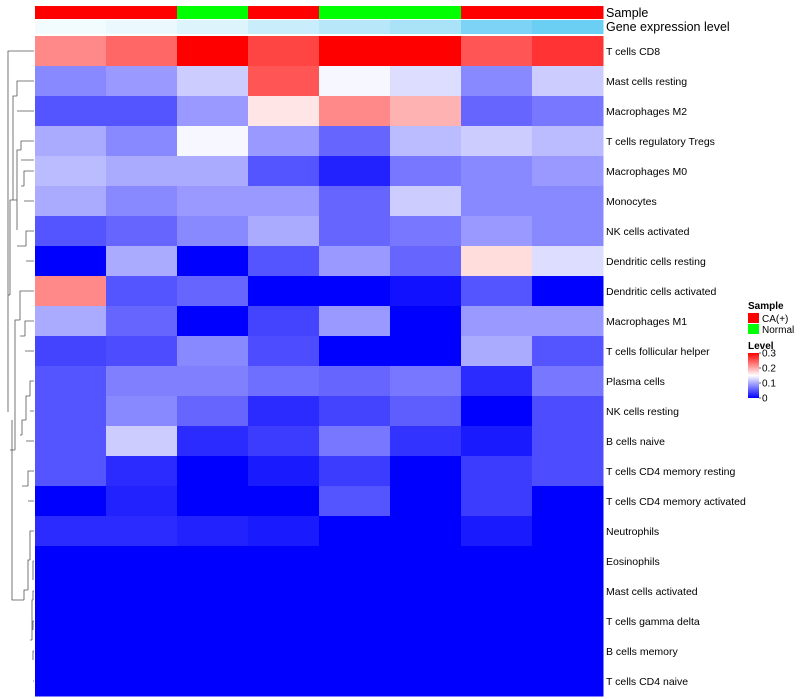 The image size is (800, 700). I want to click on sample-annotation-bar, so click(319, 12).